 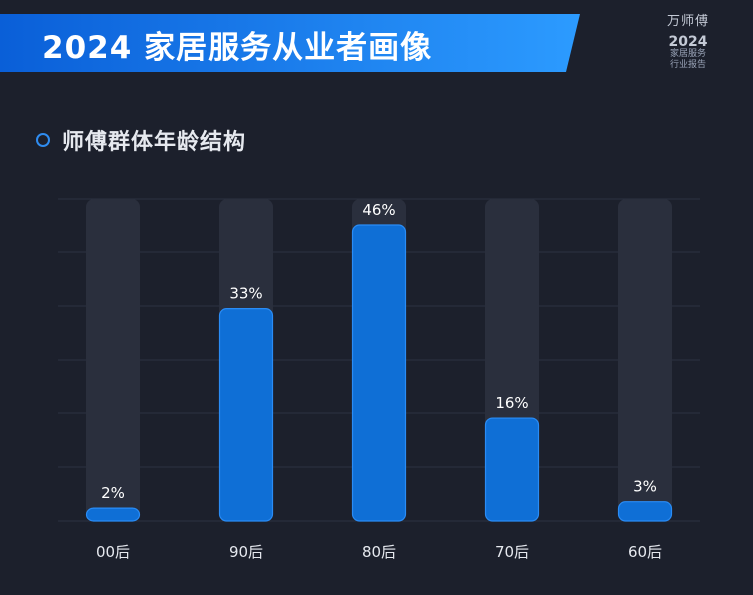 What do you see at coordinates (645, 487) in the screenshot?
I see `data-label-4: 3%` at bounding box center [645, 487].